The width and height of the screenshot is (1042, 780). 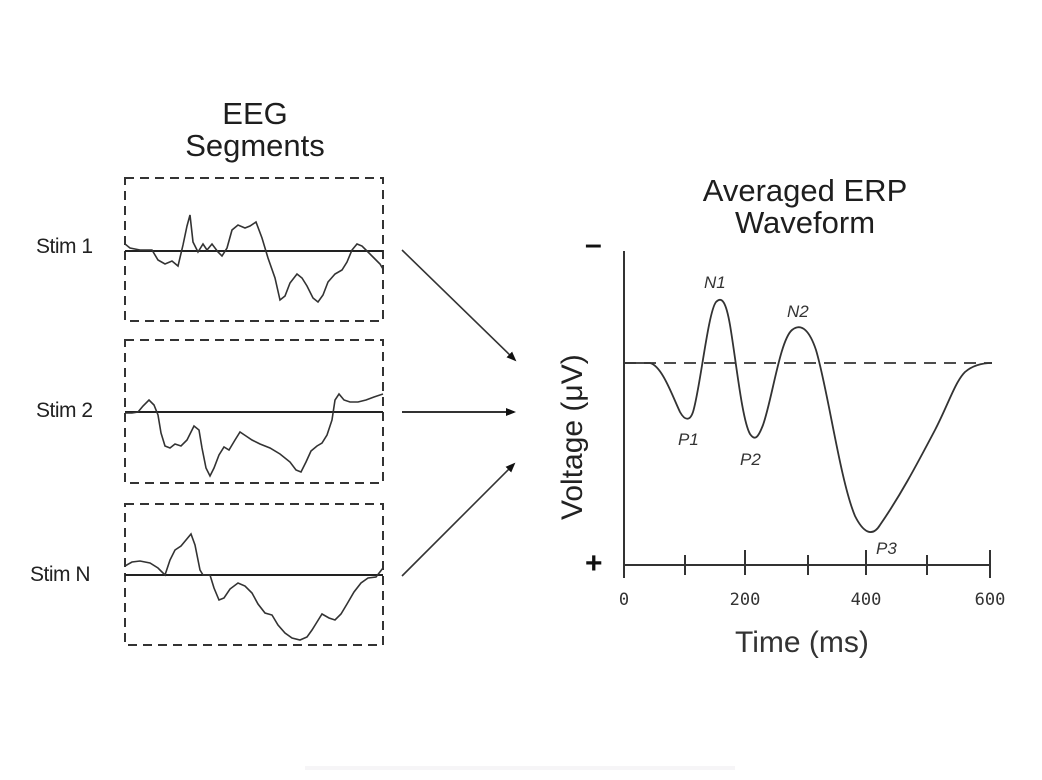 What do you see at coordinates (866, 600) in the screenshot?
I see `x-tick-400: 400` at bounding box center [866, 600].